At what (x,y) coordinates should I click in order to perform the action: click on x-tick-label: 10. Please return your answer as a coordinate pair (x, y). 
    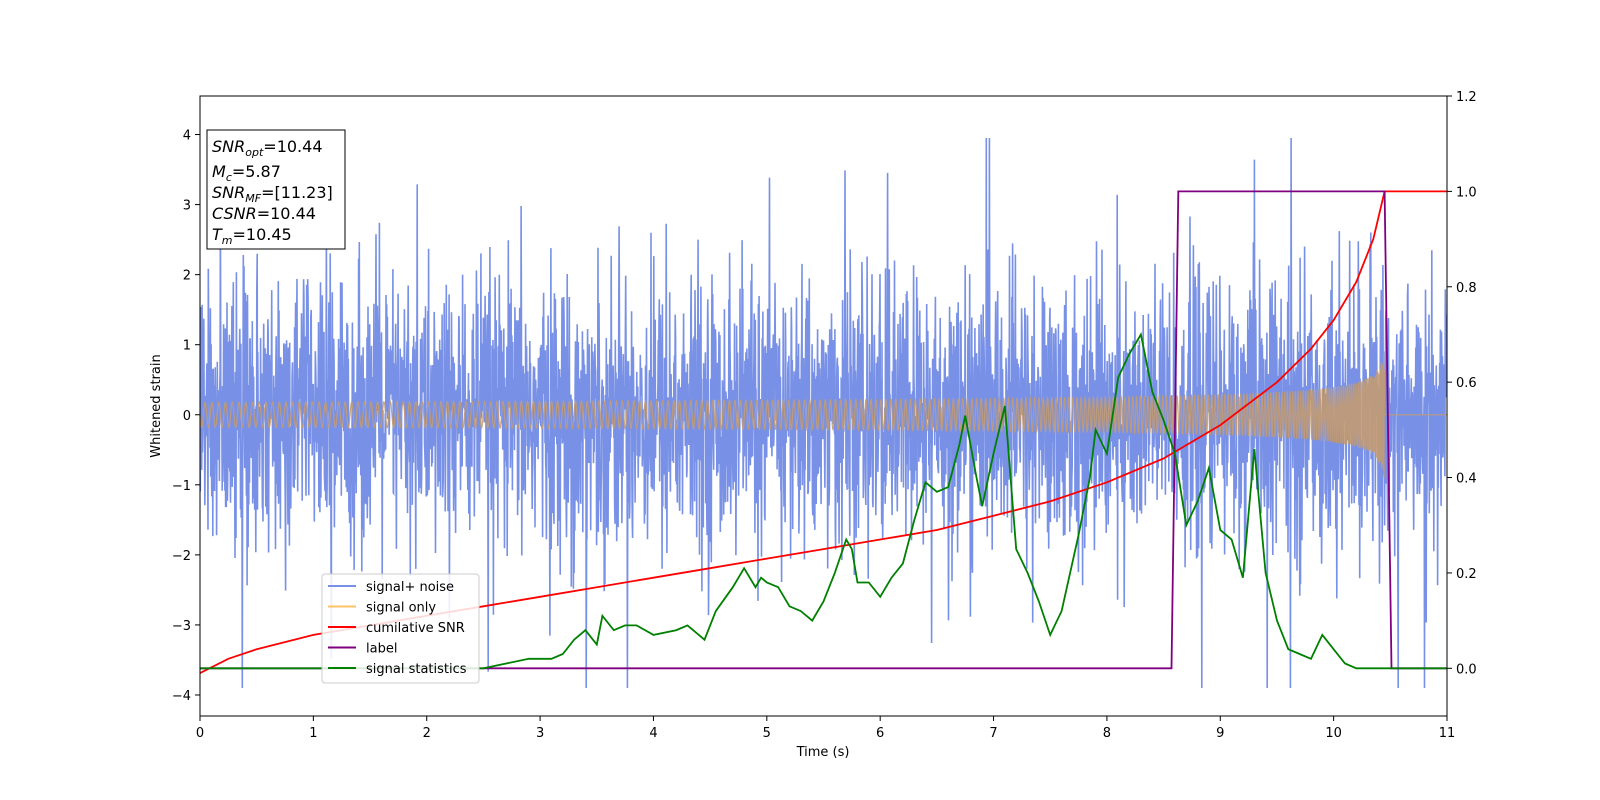
    Looking at the image, I should click on (1333, 733).